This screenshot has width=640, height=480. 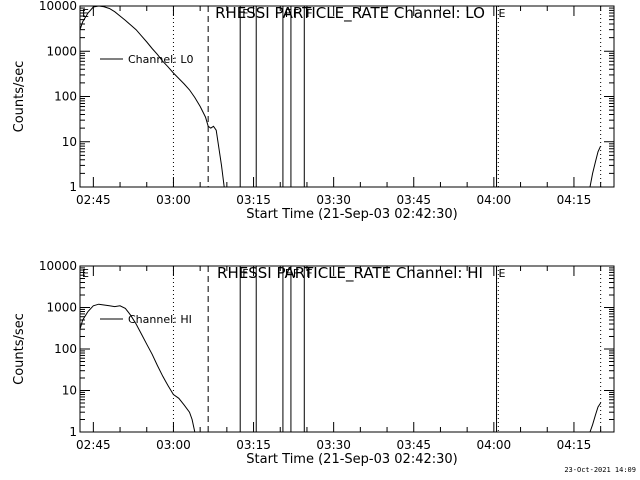 I want to click on chart-title: RHESSI PARTICLE_RATE Channel: LO, so click(x=350, y=13).